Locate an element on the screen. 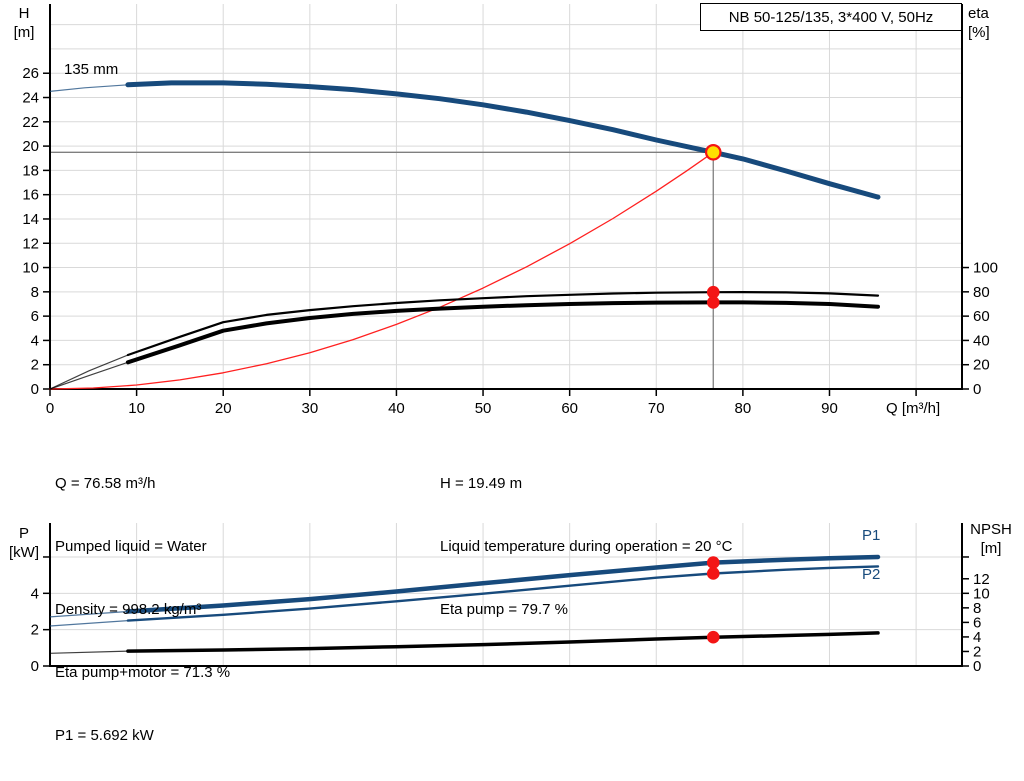  q-axis-label: Q [m³/h] is located at coordinates (913, 408).